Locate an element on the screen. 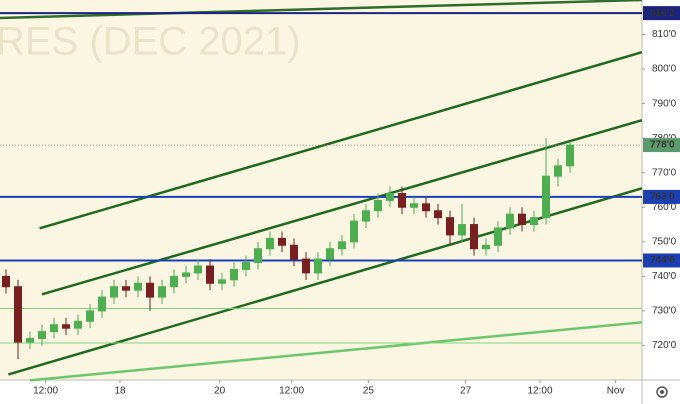 This screenshot has width=680, height=404. gear-center is located at coordinates (662, 392).